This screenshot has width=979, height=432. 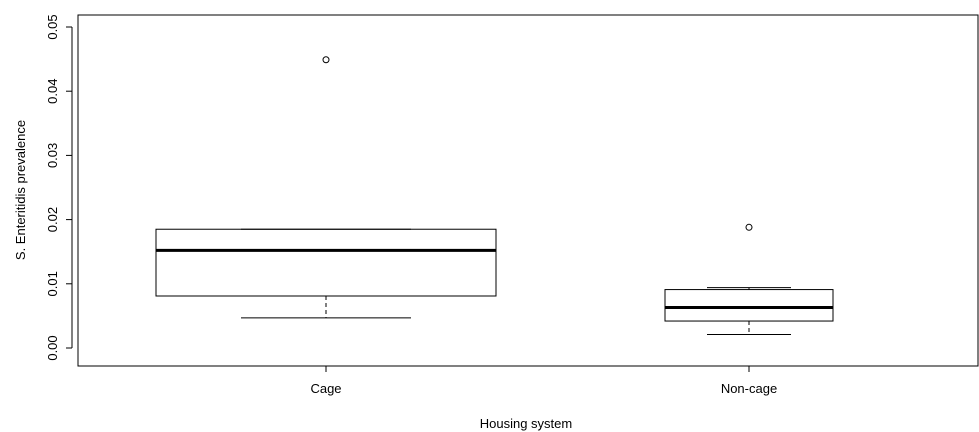 What do you see at coordinates (52, 347) in the screenshot?
I see `y-tick-label: 0.00` at bounding box center [52, 347].